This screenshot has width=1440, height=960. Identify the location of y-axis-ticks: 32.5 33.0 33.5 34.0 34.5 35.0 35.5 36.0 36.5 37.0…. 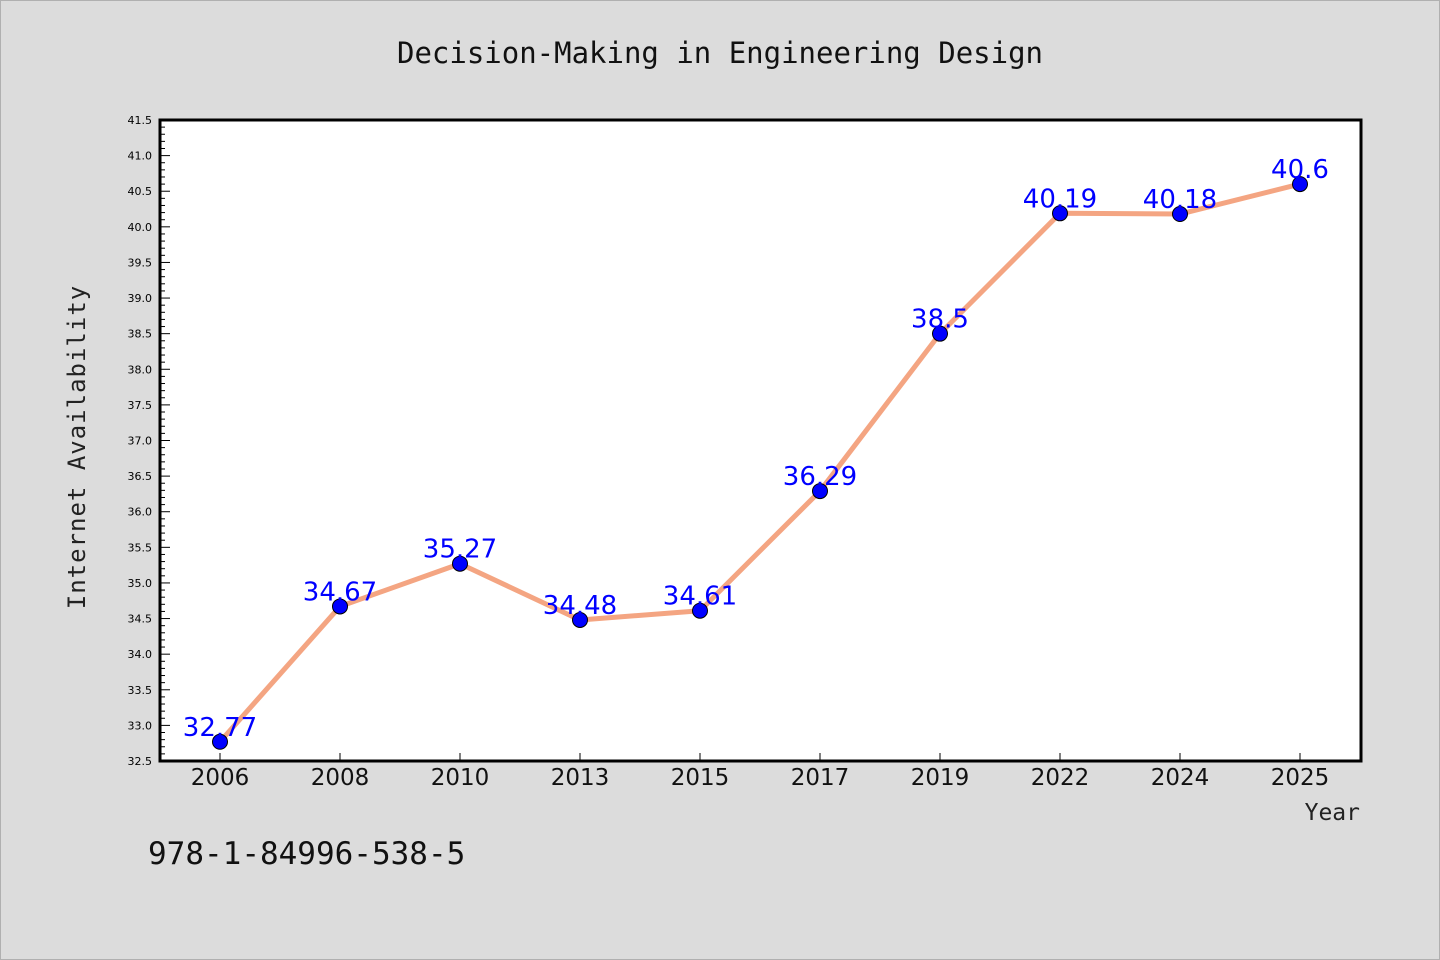
(149, 441).